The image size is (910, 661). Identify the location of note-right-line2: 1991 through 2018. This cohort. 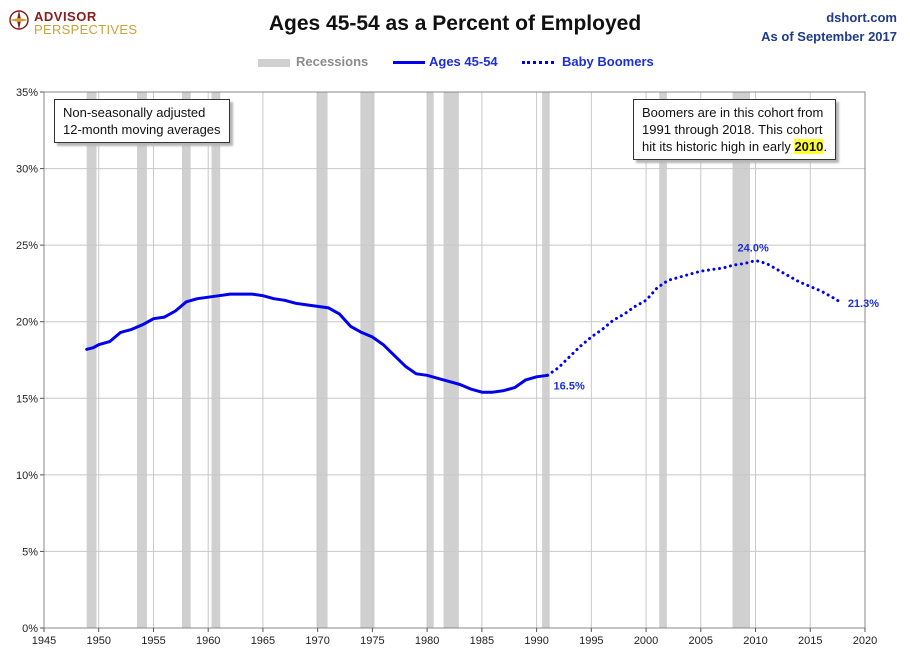
(732, 129).